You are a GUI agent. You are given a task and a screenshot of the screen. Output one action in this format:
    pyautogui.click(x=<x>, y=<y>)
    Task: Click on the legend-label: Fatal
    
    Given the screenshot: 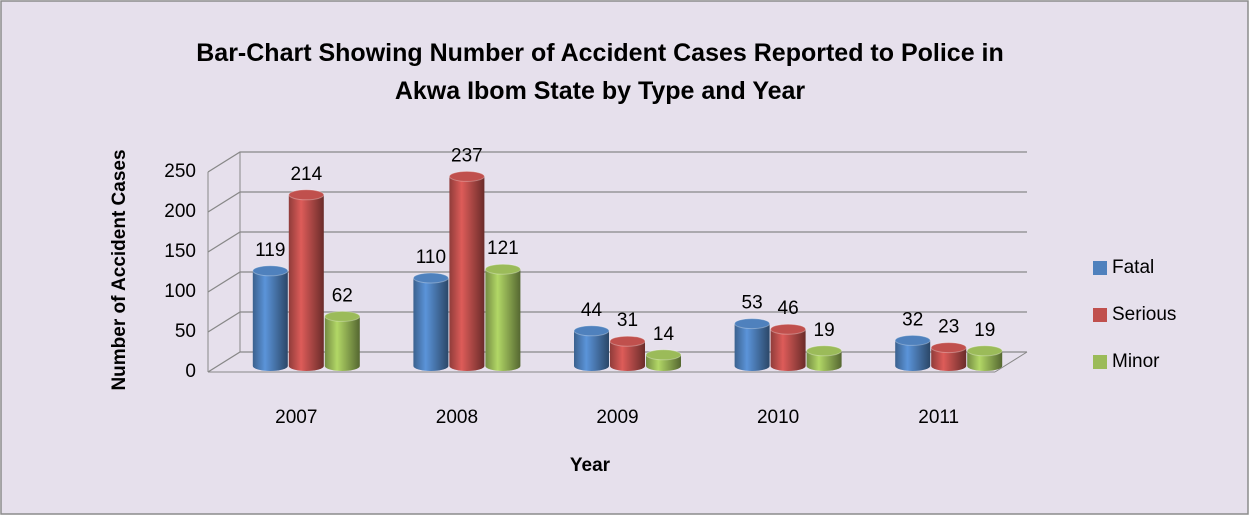 What is the action you would take?
    pyautogui.click(x=1133, y=267)
    